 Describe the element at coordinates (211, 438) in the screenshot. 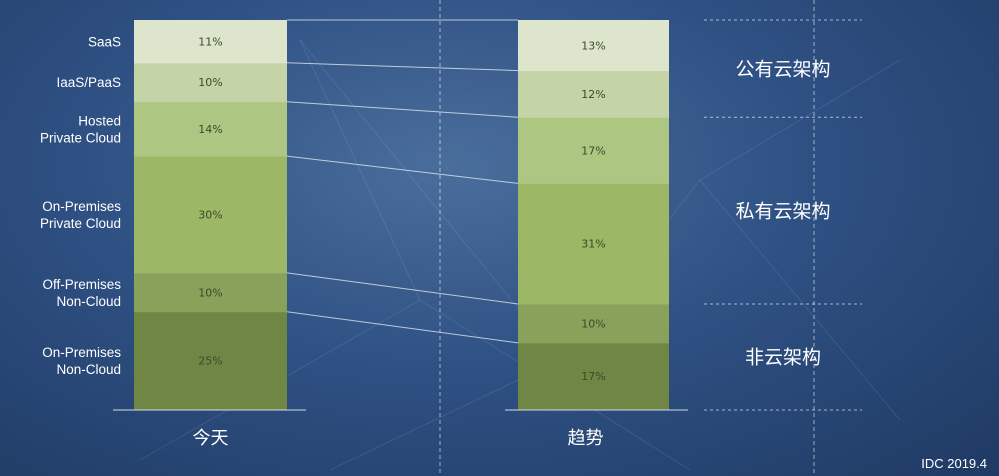

I see `x-category-label-0: 今天` at that location.